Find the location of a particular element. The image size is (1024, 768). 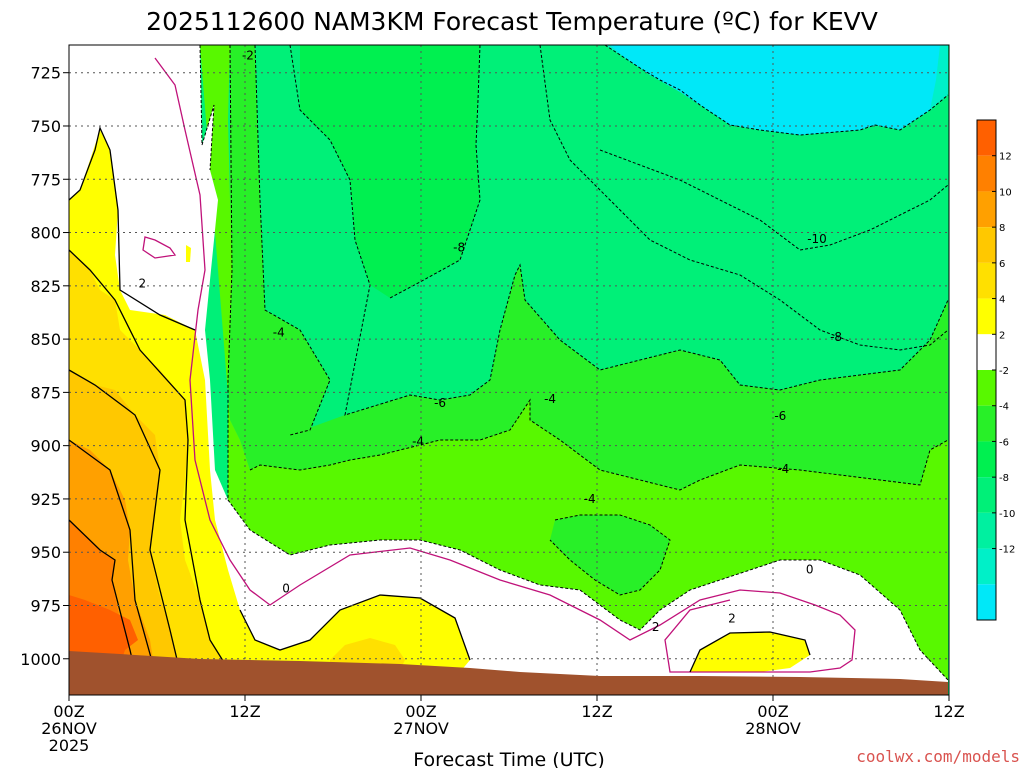

zone-minus4-pocket is located at coordinates (610, 555).